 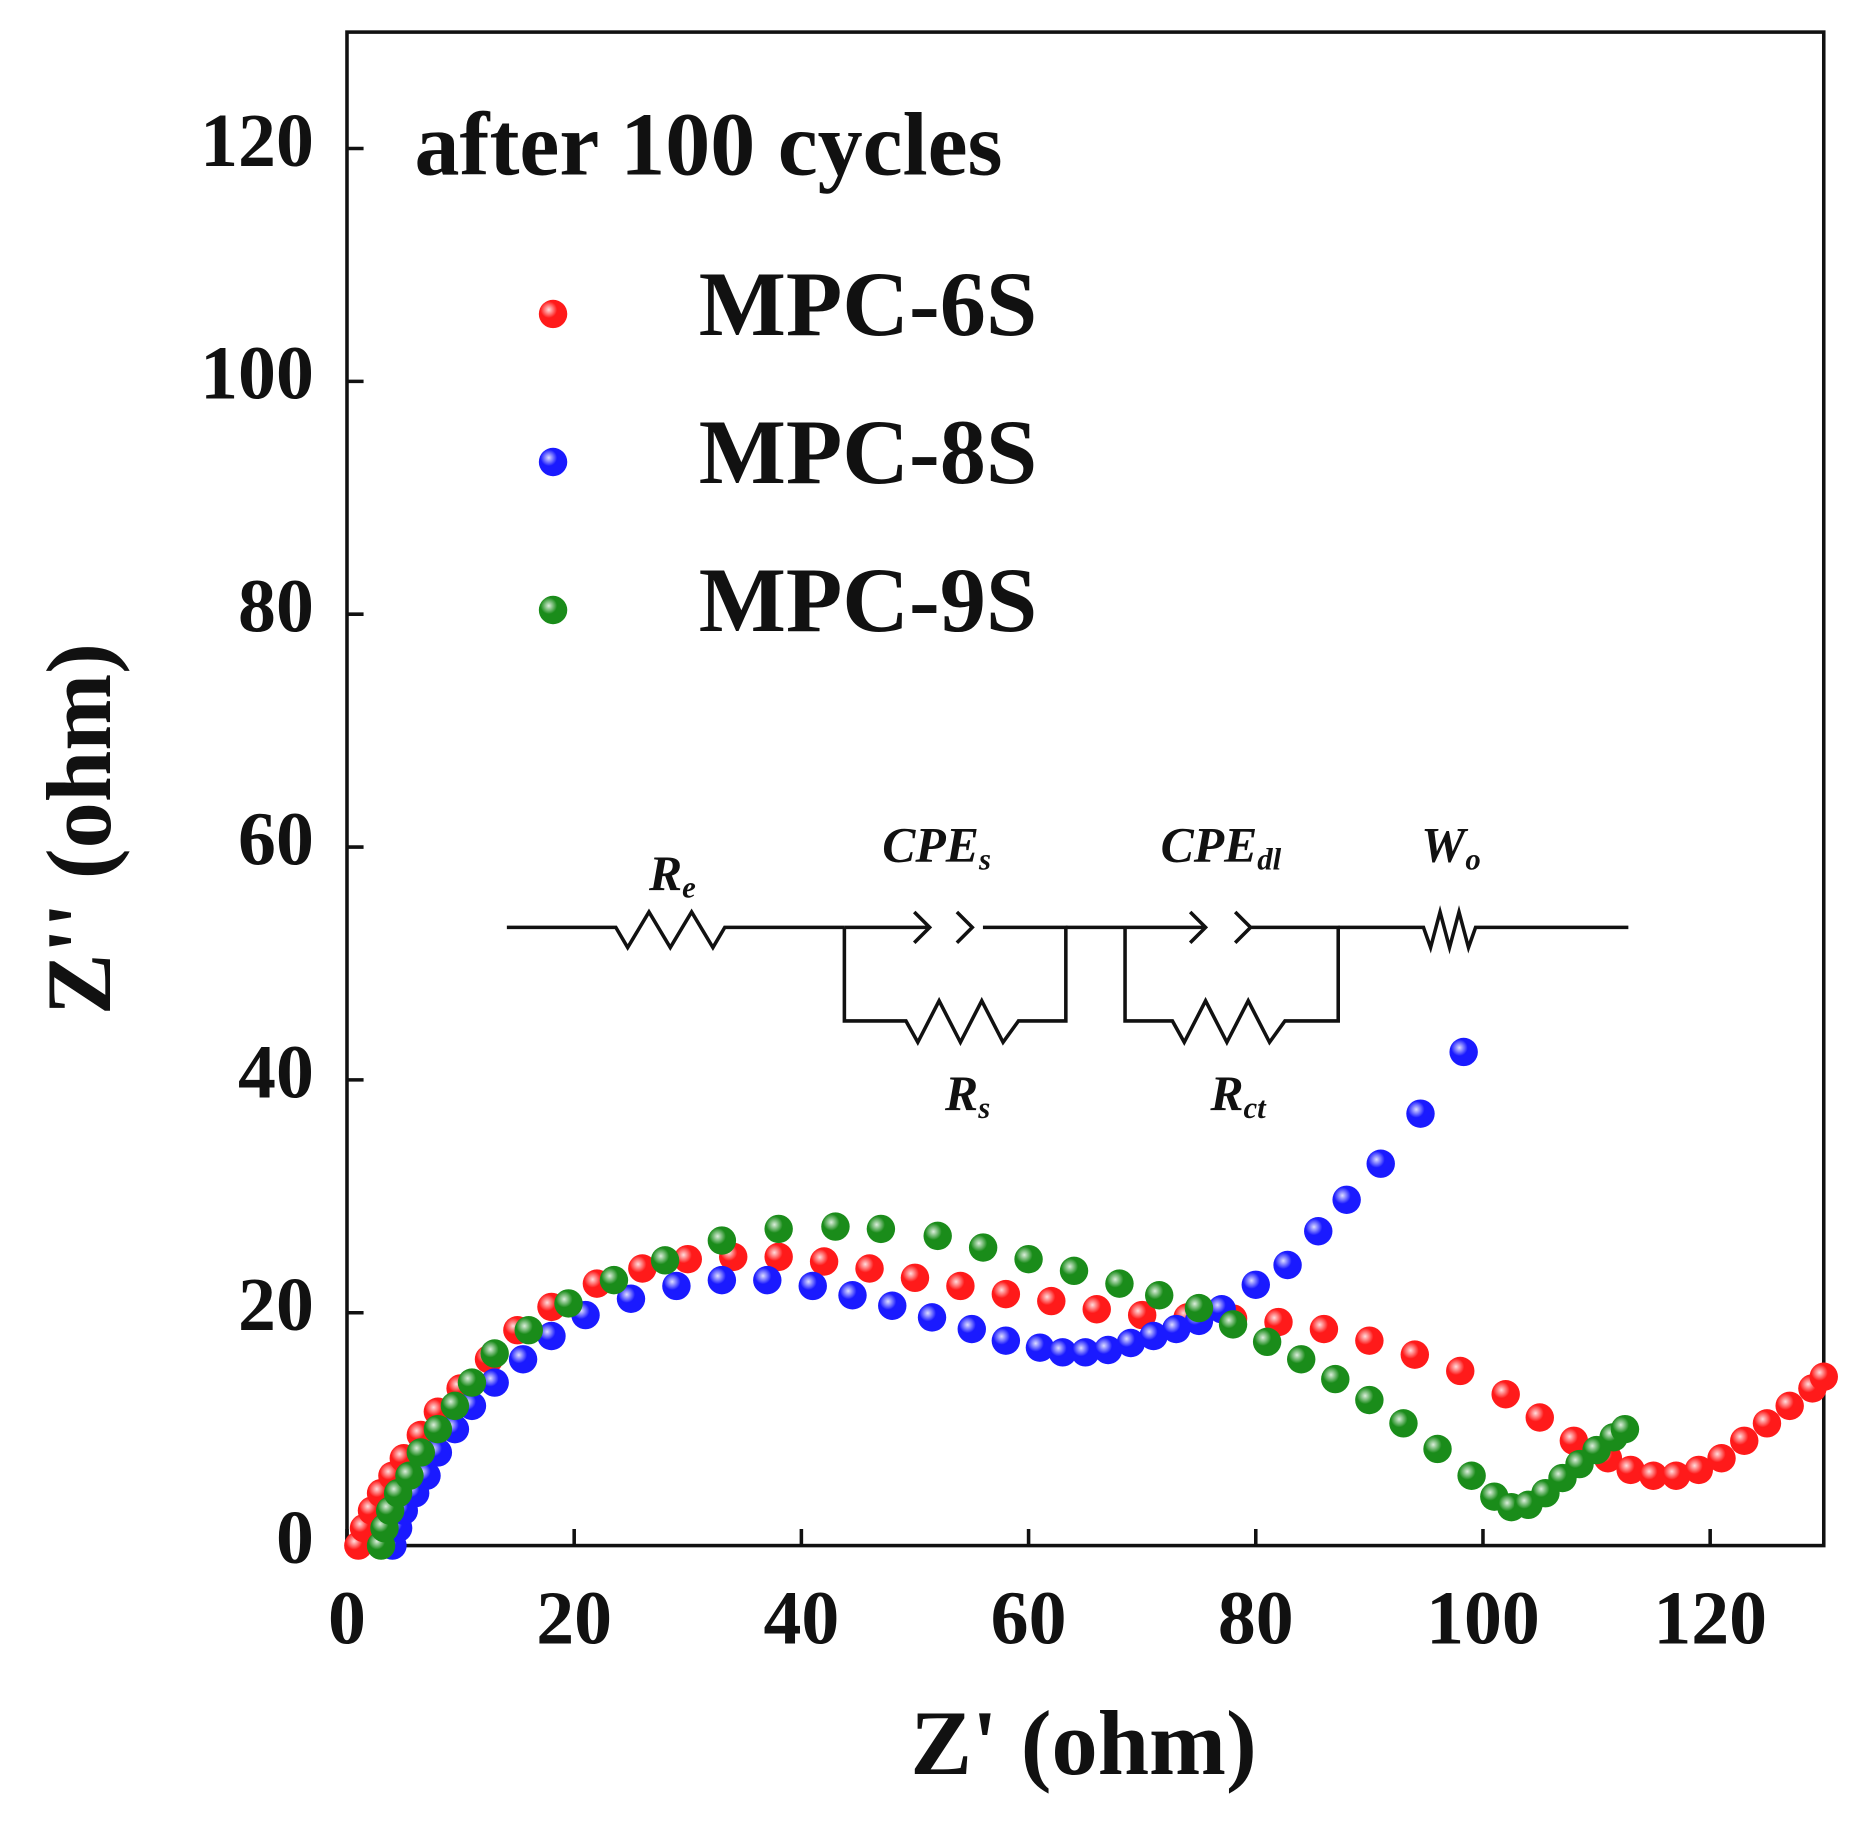 What do you see at coordinates (868, 452) in the screenshot?
I see `legend-label: MPC-8S` at bounding box center [868, 452].